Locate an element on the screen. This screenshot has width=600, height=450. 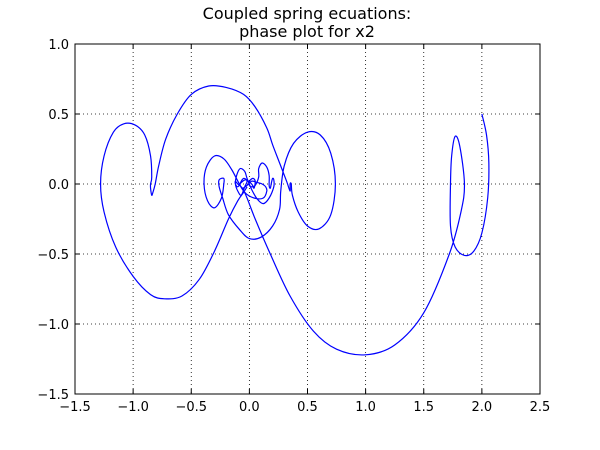
y-tick-label: 0.0 is located at coordinates (58, 185).